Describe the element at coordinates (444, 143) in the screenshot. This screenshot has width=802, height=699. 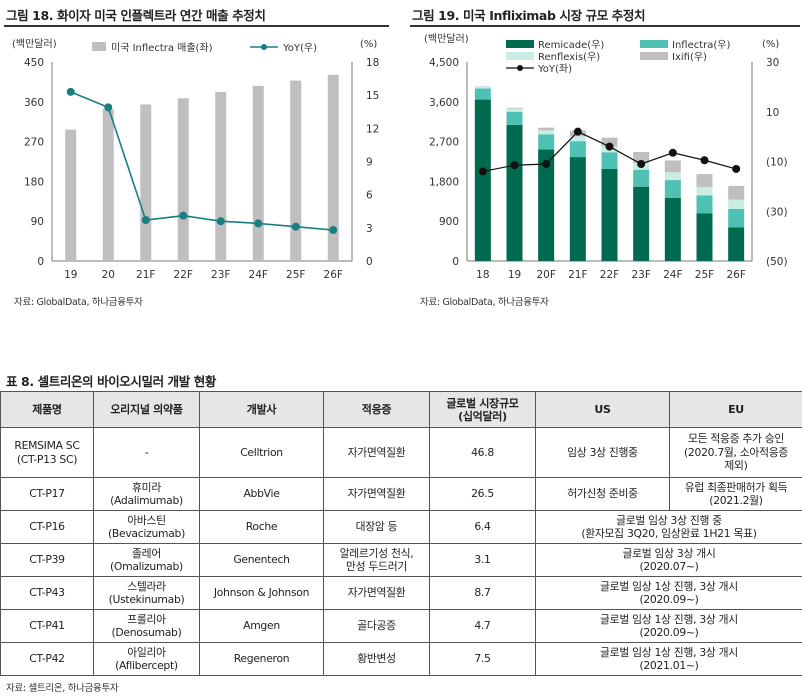
I see `y-left-tick-label: 2,700` at that location.